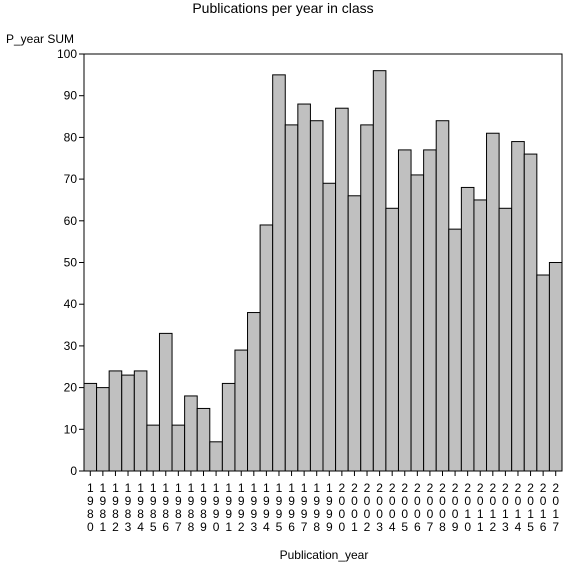  I want to click on bar-2017, so click(555, 367).